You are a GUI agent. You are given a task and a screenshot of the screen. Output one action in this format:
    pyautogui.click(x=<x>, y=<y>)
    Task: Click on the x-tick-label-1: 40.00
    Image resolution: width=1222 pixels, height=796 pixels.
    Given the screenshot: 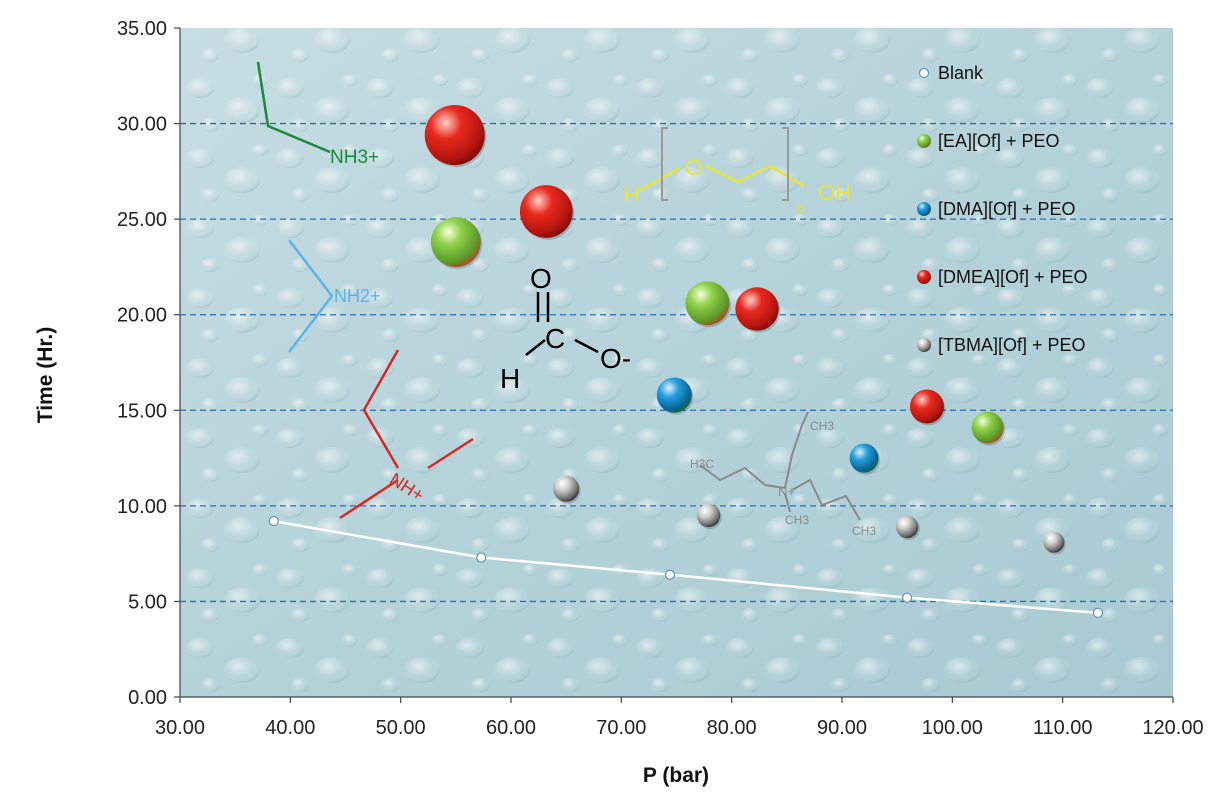 What is the action you would take?
    pyautogui.click(x=290, y=728)
    